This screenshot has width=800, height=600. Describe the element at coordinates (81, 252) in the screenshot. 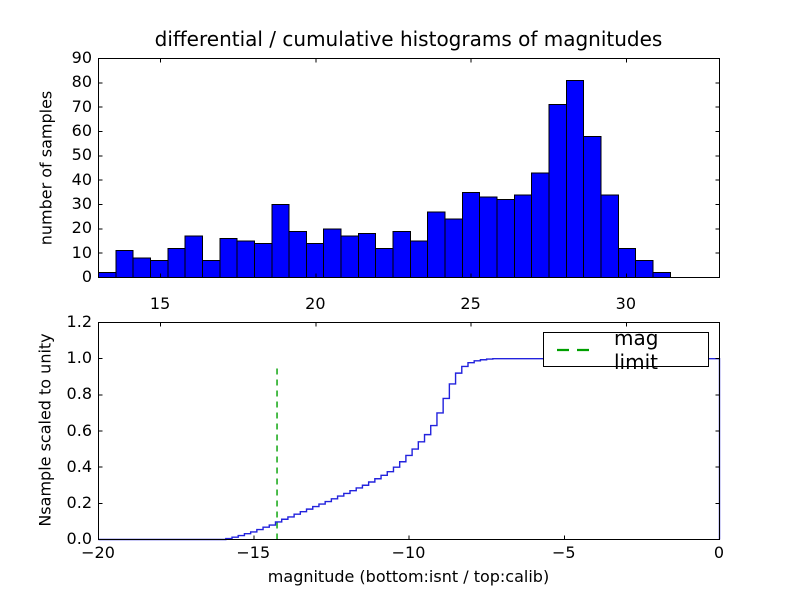

I see `y-tick-label: 10` at that location.